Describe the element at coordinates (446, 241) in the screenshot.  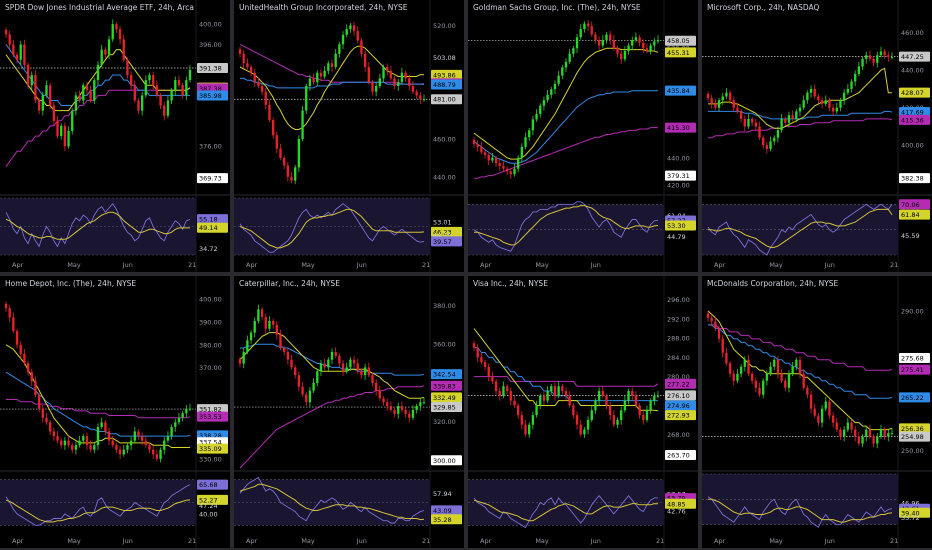
I see `rsi-tag-rsi_line: 39.57` at that location.